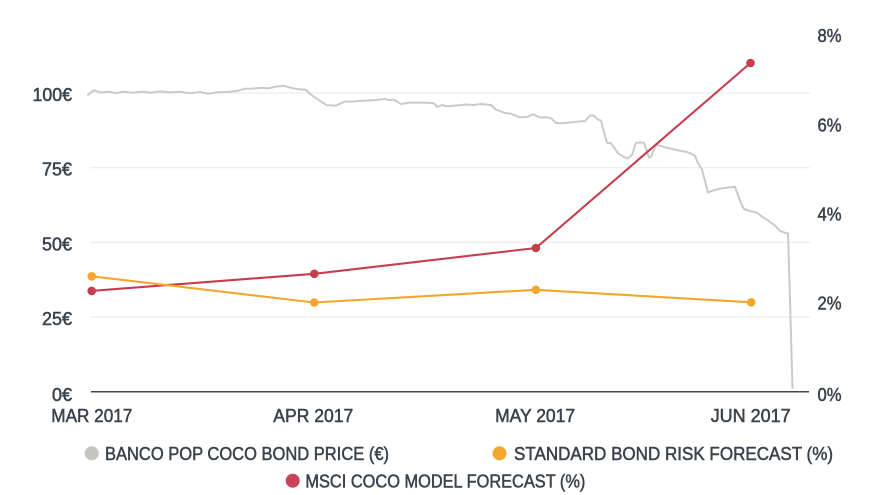  Describe the element at coordinates (91, 416) in the screenshot. I see `svg-text: MAR 2017` at that location.